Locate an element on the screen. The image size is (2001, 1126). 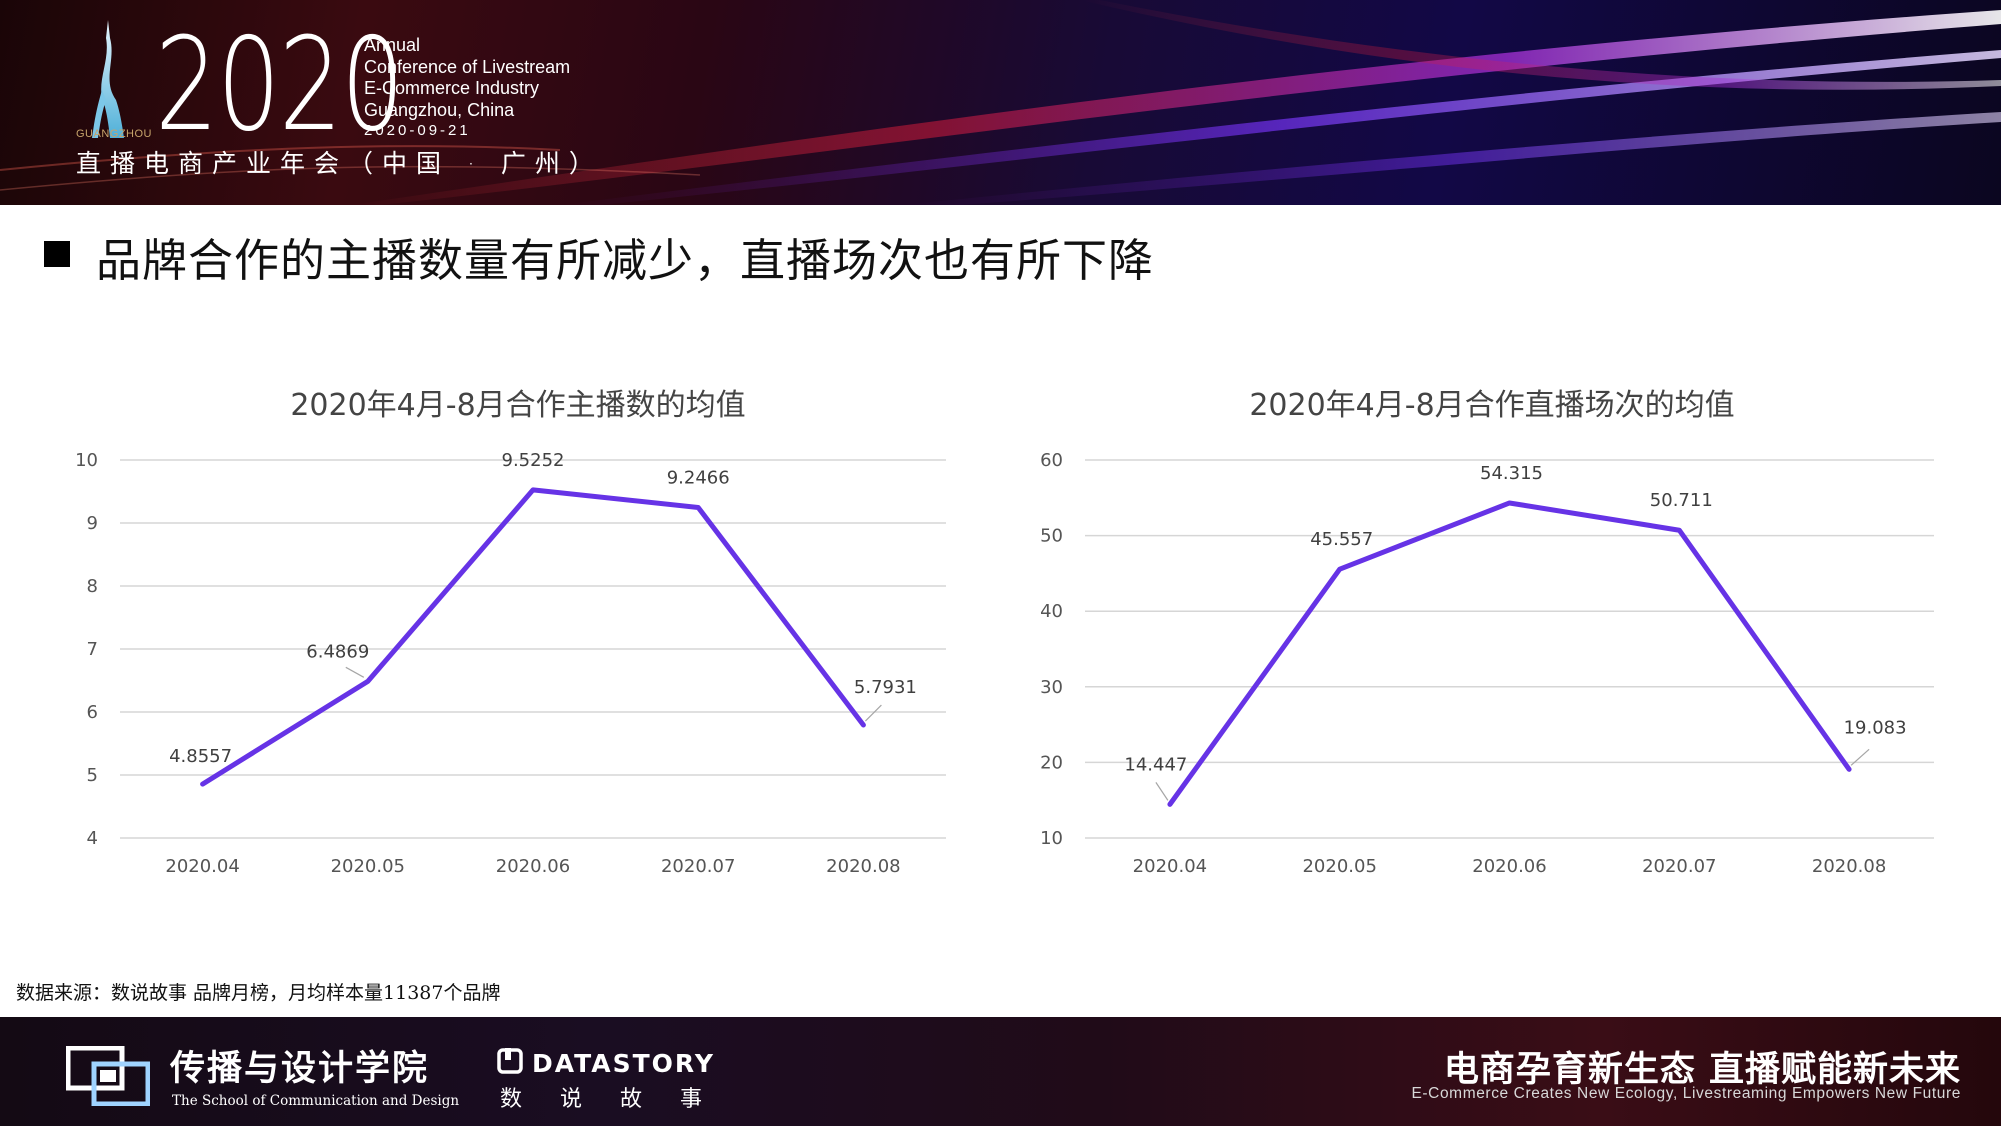
y-tick-label: 60 is located at coordinates (1051, 460).